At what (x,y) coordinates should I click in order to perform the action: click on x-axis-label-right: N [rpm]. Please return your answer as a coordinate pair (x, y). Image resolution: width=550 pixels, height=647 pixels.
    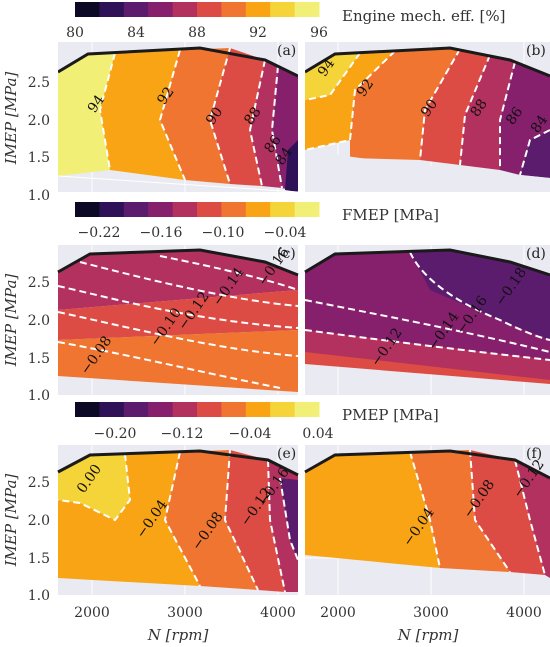
    Looking at the image, I should click on (428, 635).